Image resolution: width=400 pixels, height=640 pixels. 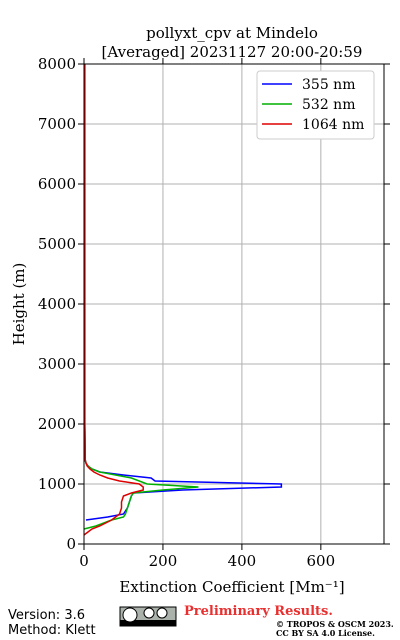 What do you see at coordinates (321, 561) in the screenshot?
I see `x-tick-label: 600` at bounding box center [321, 561].